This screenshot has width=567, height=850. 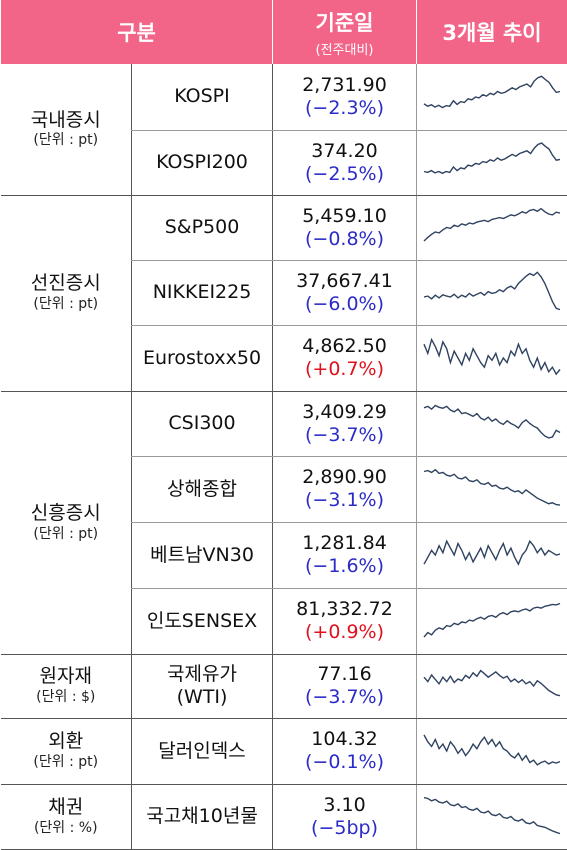 What do you see at coordinates (202, 555) in the screenshot?
I see `index-name: 베트남VN30` at bounding box center [202, 555].